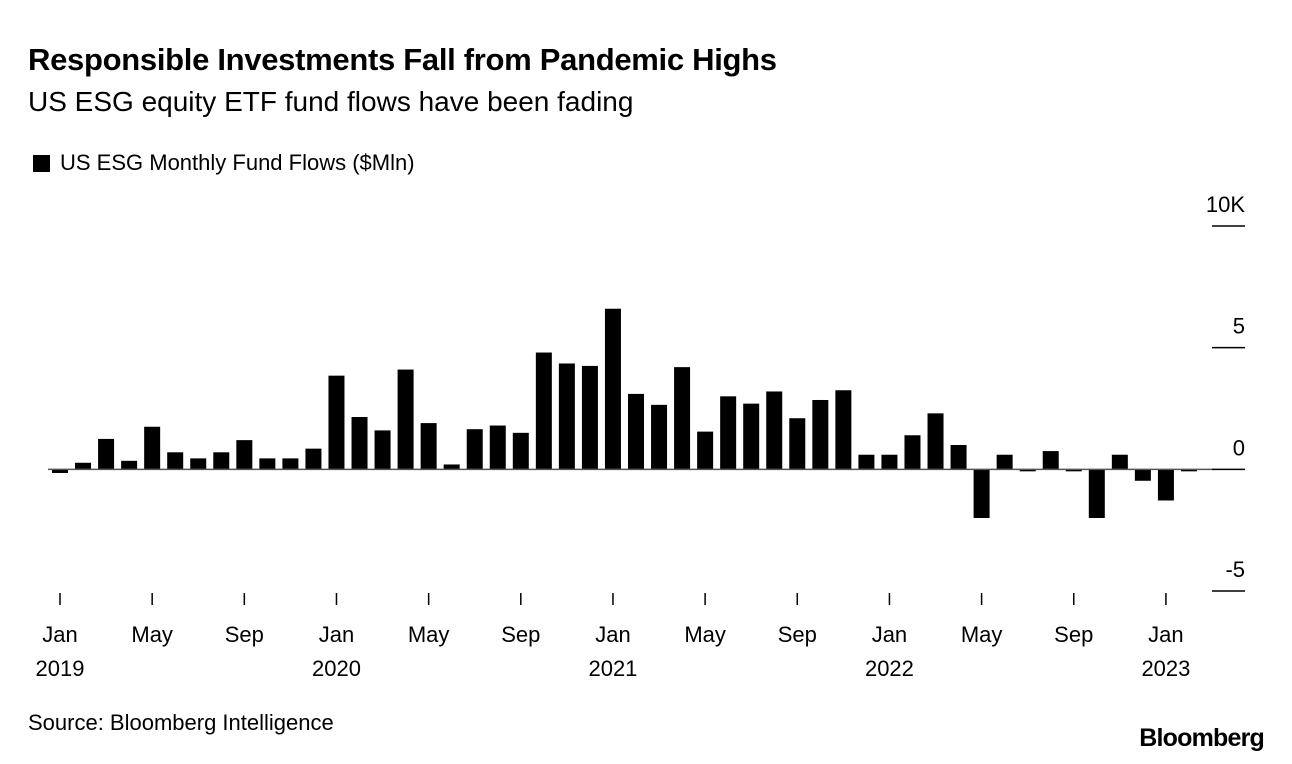 This screenshot has height=764, width=1292. I want to click on y-tick-label: -5, so click(1235, 569).